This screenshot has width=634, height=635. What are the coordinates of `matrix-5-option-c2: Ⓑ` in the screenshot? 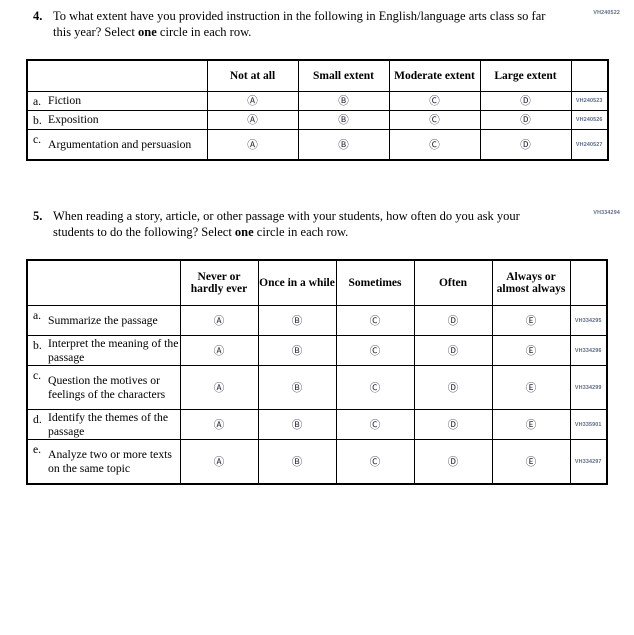 It's located at (297, 387).